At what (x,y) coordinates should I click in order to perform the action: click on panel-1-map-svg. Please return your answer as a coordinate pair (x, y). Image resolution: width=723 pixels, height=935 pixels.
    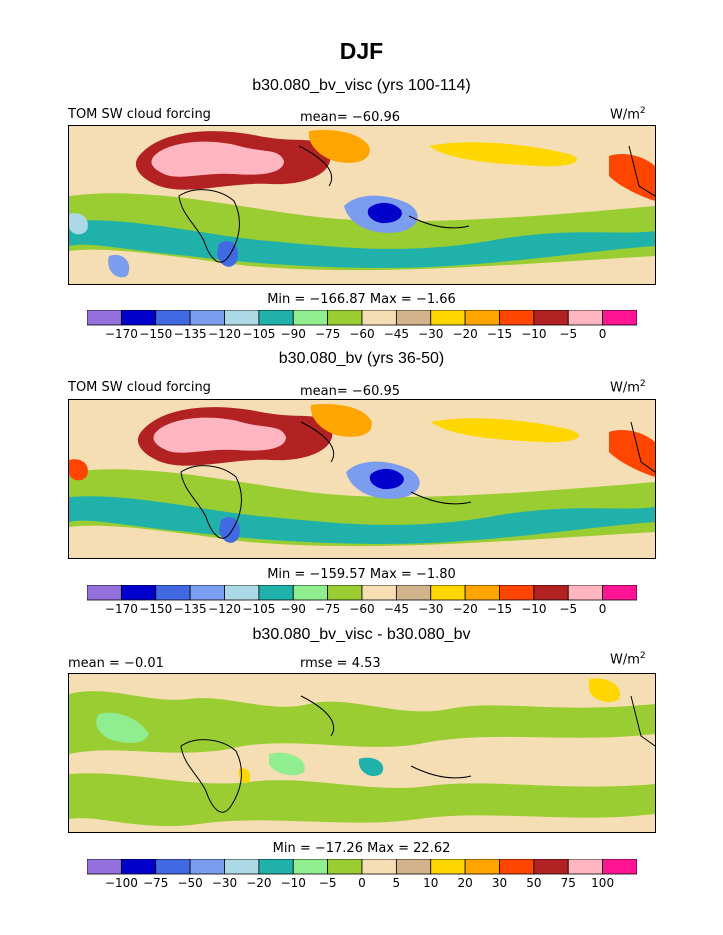
    Looking at the image, I should click on (362, 205).